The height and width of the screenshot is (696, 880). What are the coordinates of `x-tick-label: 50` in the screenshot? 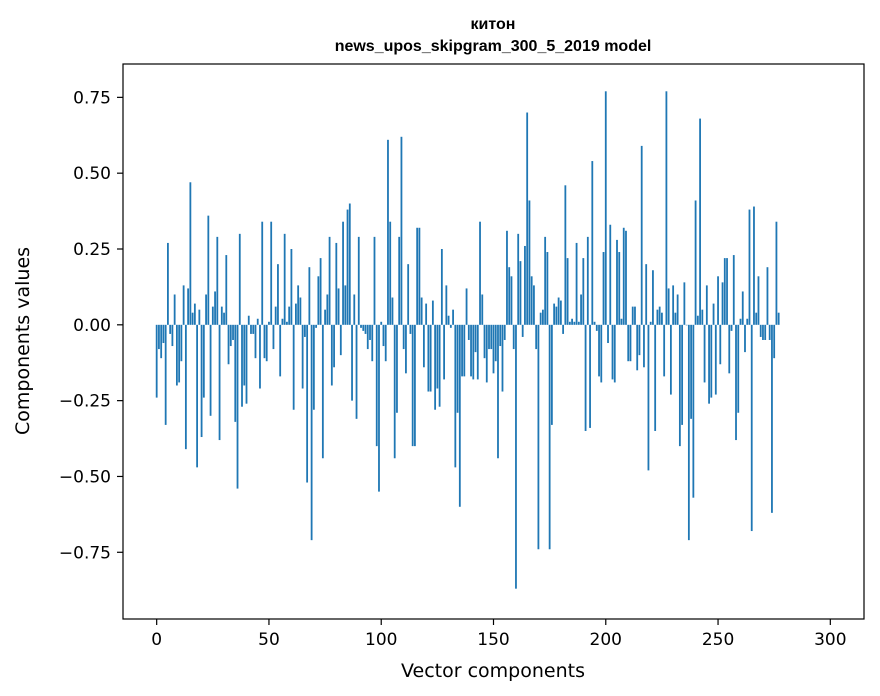 It's located at (269, 640).